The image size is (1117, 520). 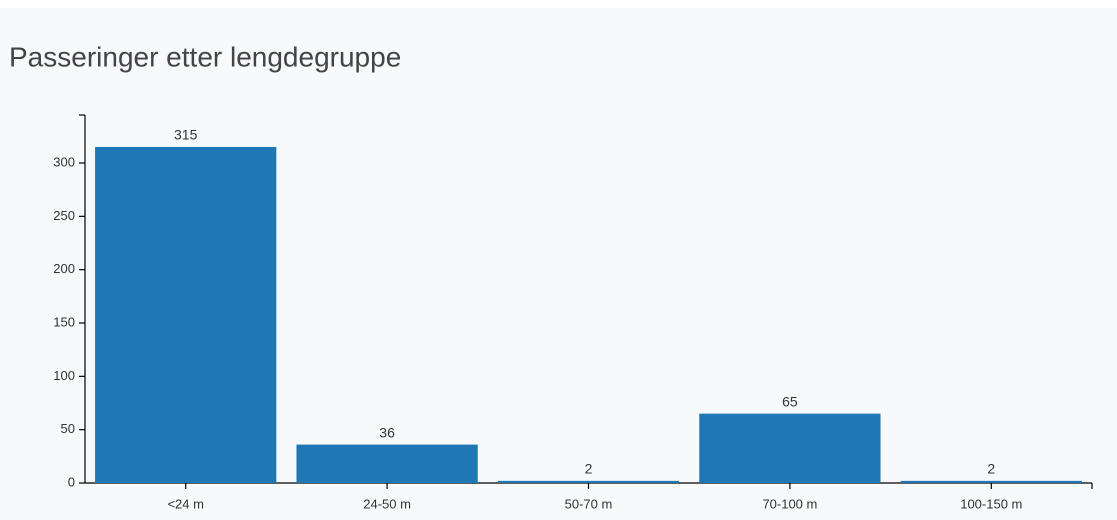 What do you see at coordinates (589, 503) in the screenshot?
I see `x-tick-label: 50-70 m` at bounding box center [589, 503].